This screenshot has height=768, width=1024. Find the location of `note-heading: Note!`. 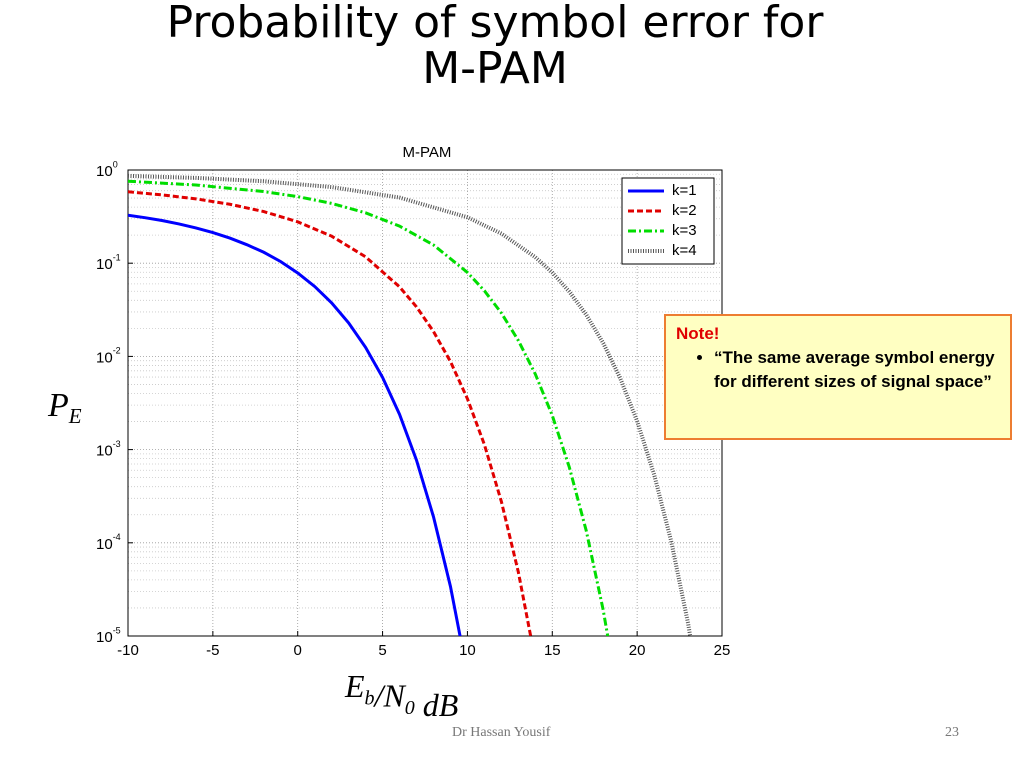

note-heading: Note! is located at coordinates (698, 333).